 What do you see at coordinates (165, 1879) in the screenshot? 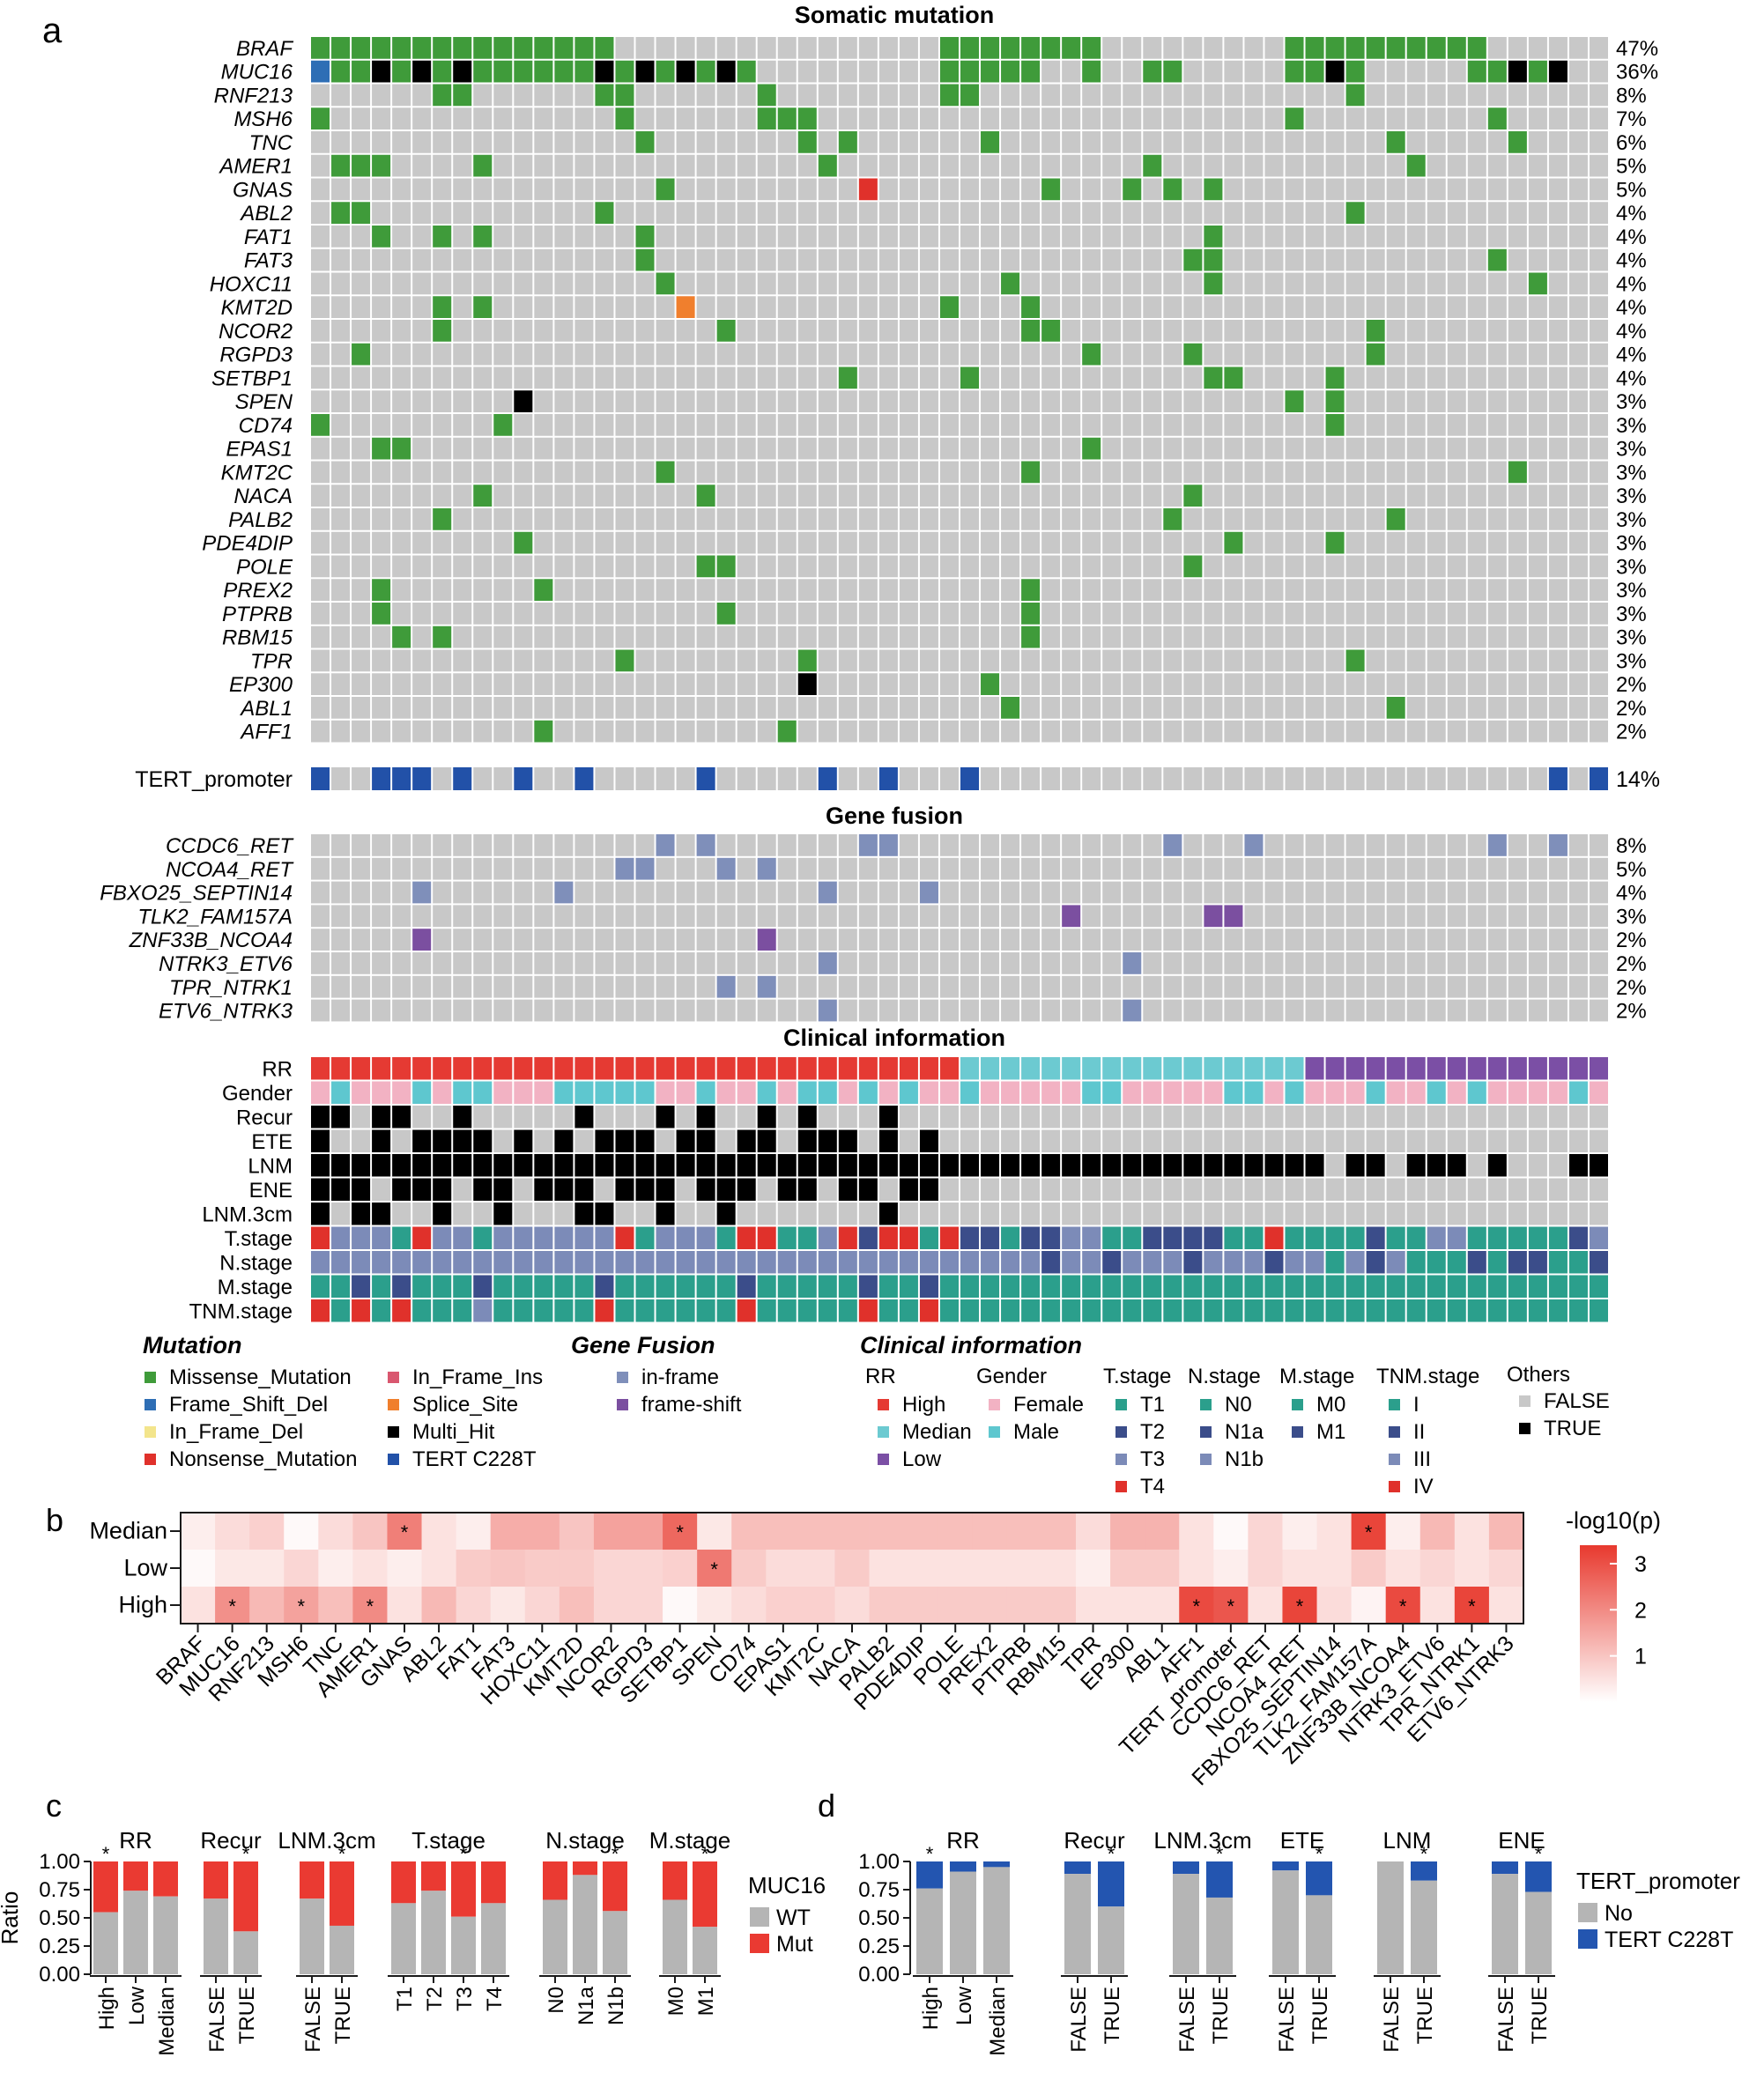
I see `bar-segment-Mut` at bounding box center [165, 1879].